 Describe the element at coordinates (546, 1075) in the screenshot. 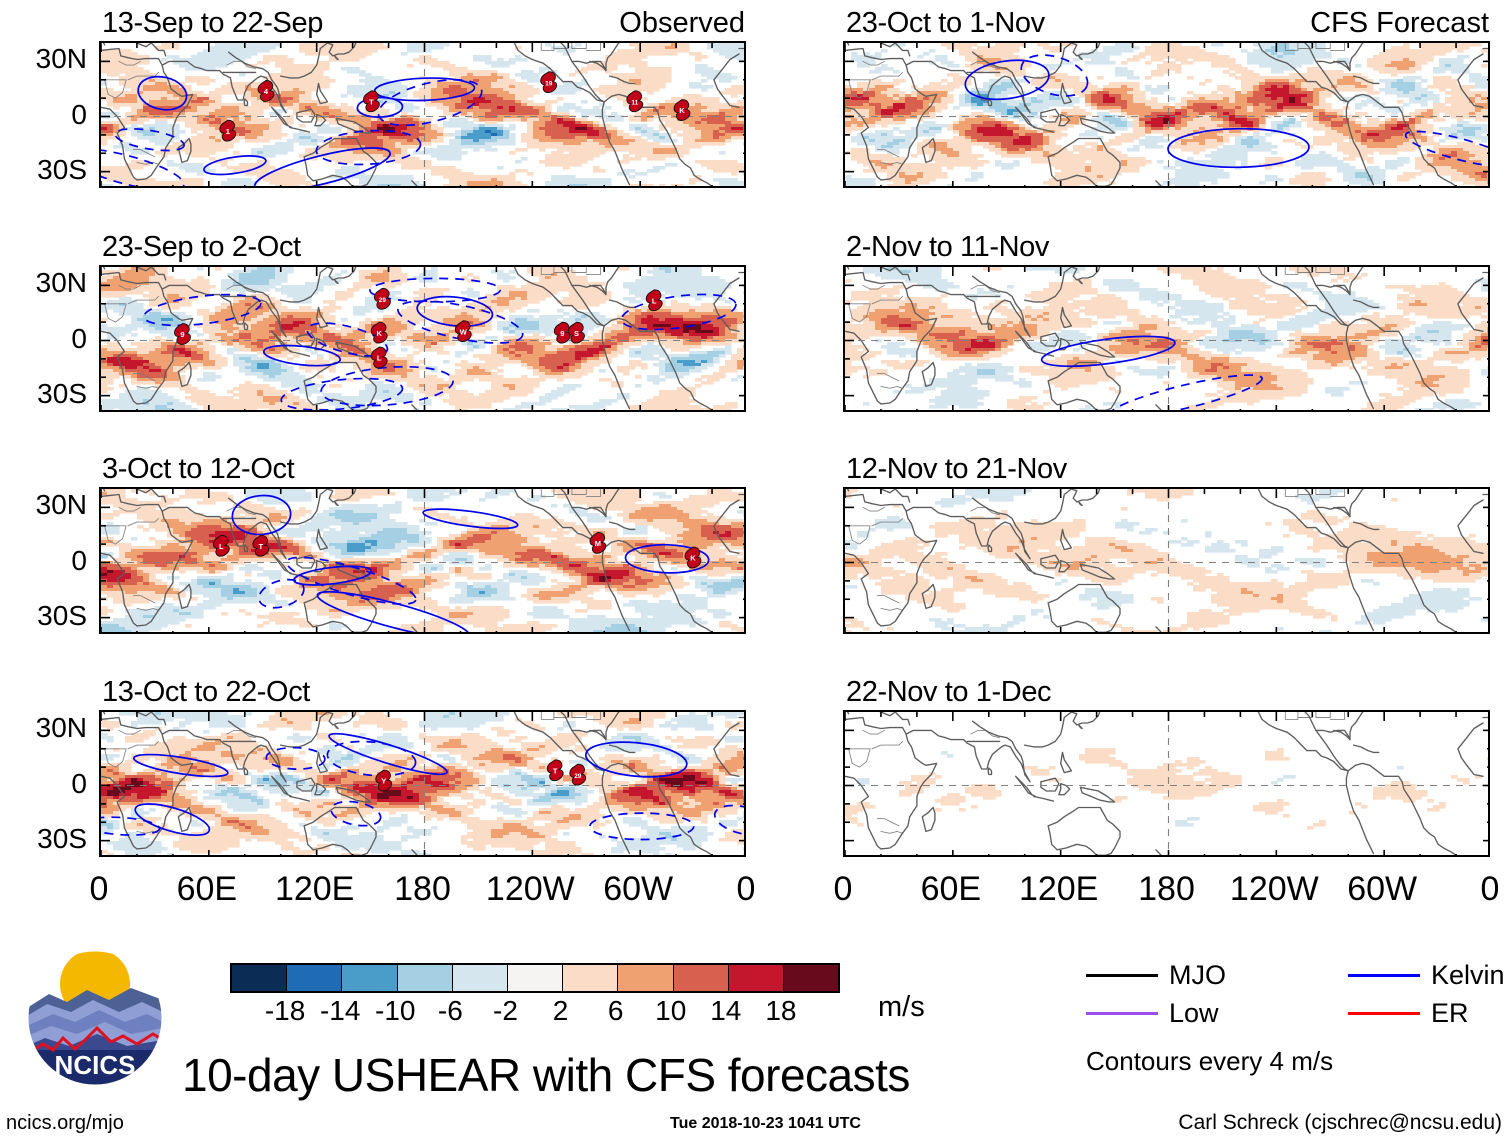

I see `figure-title: 10-day USHEAR with CFS forecasts` at that location.